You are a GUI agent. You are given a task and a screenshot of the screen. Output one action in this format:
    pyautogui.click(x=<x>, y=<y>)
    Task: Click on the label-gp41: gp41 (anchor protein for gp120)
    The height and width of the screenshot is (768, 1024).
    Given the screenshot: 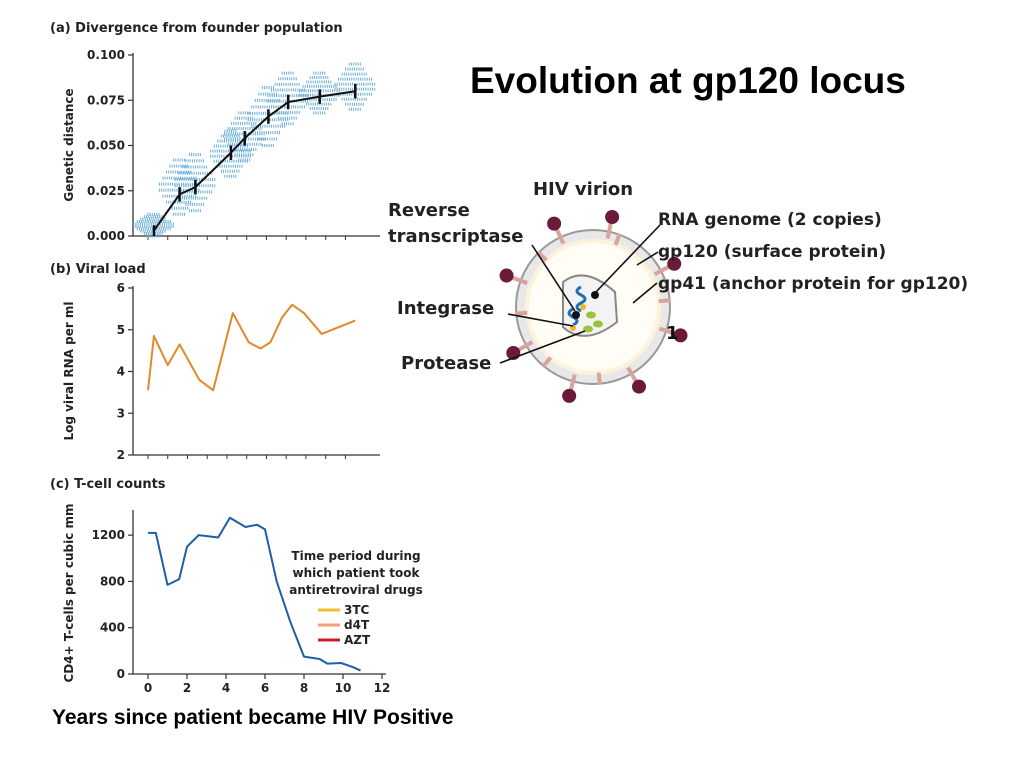 What is the action you would take?
    pyautogui.click(x=813, y=284)
    